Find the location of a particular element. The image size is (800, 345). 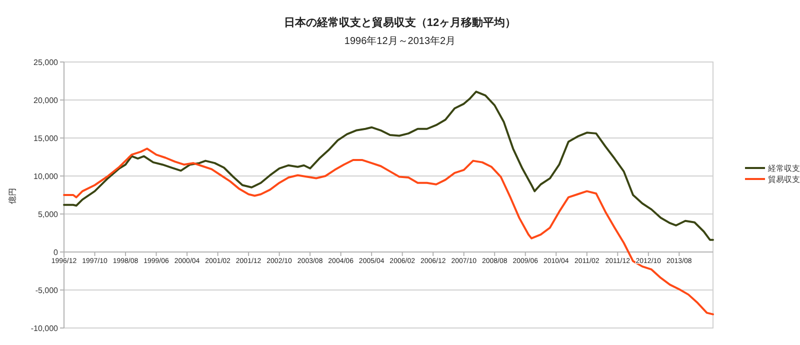

y-tick-label: -5,000 is located at coordinates (47, 290).